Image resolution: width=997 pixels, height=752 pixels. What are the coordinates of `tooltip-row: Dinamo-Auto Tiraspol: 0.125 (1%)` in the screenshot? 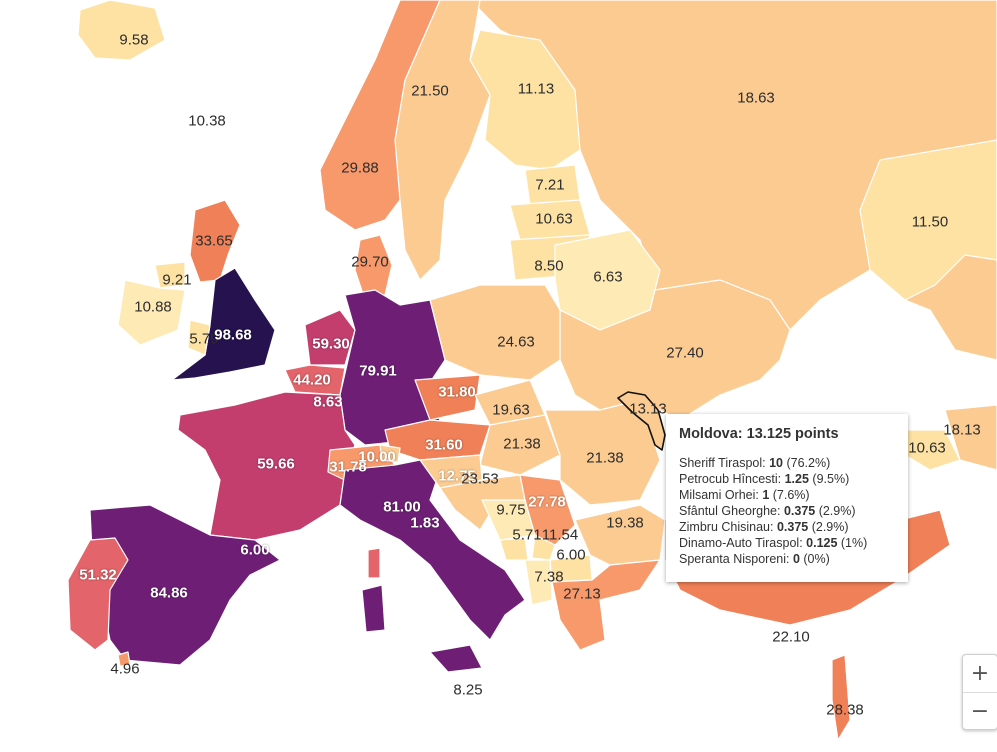 It's located at (787, 543).